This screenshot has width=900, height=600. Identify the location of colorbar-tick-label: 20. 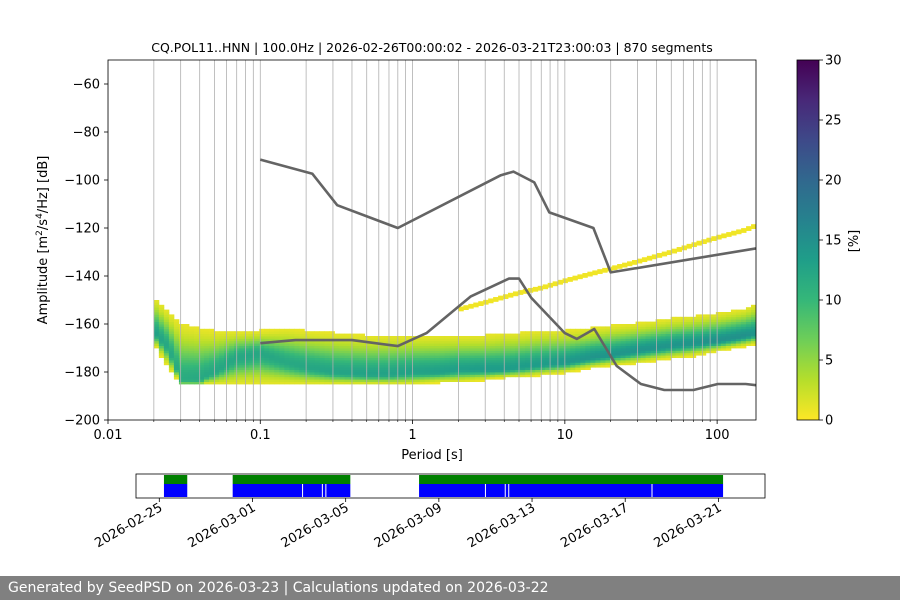
(833, 181).